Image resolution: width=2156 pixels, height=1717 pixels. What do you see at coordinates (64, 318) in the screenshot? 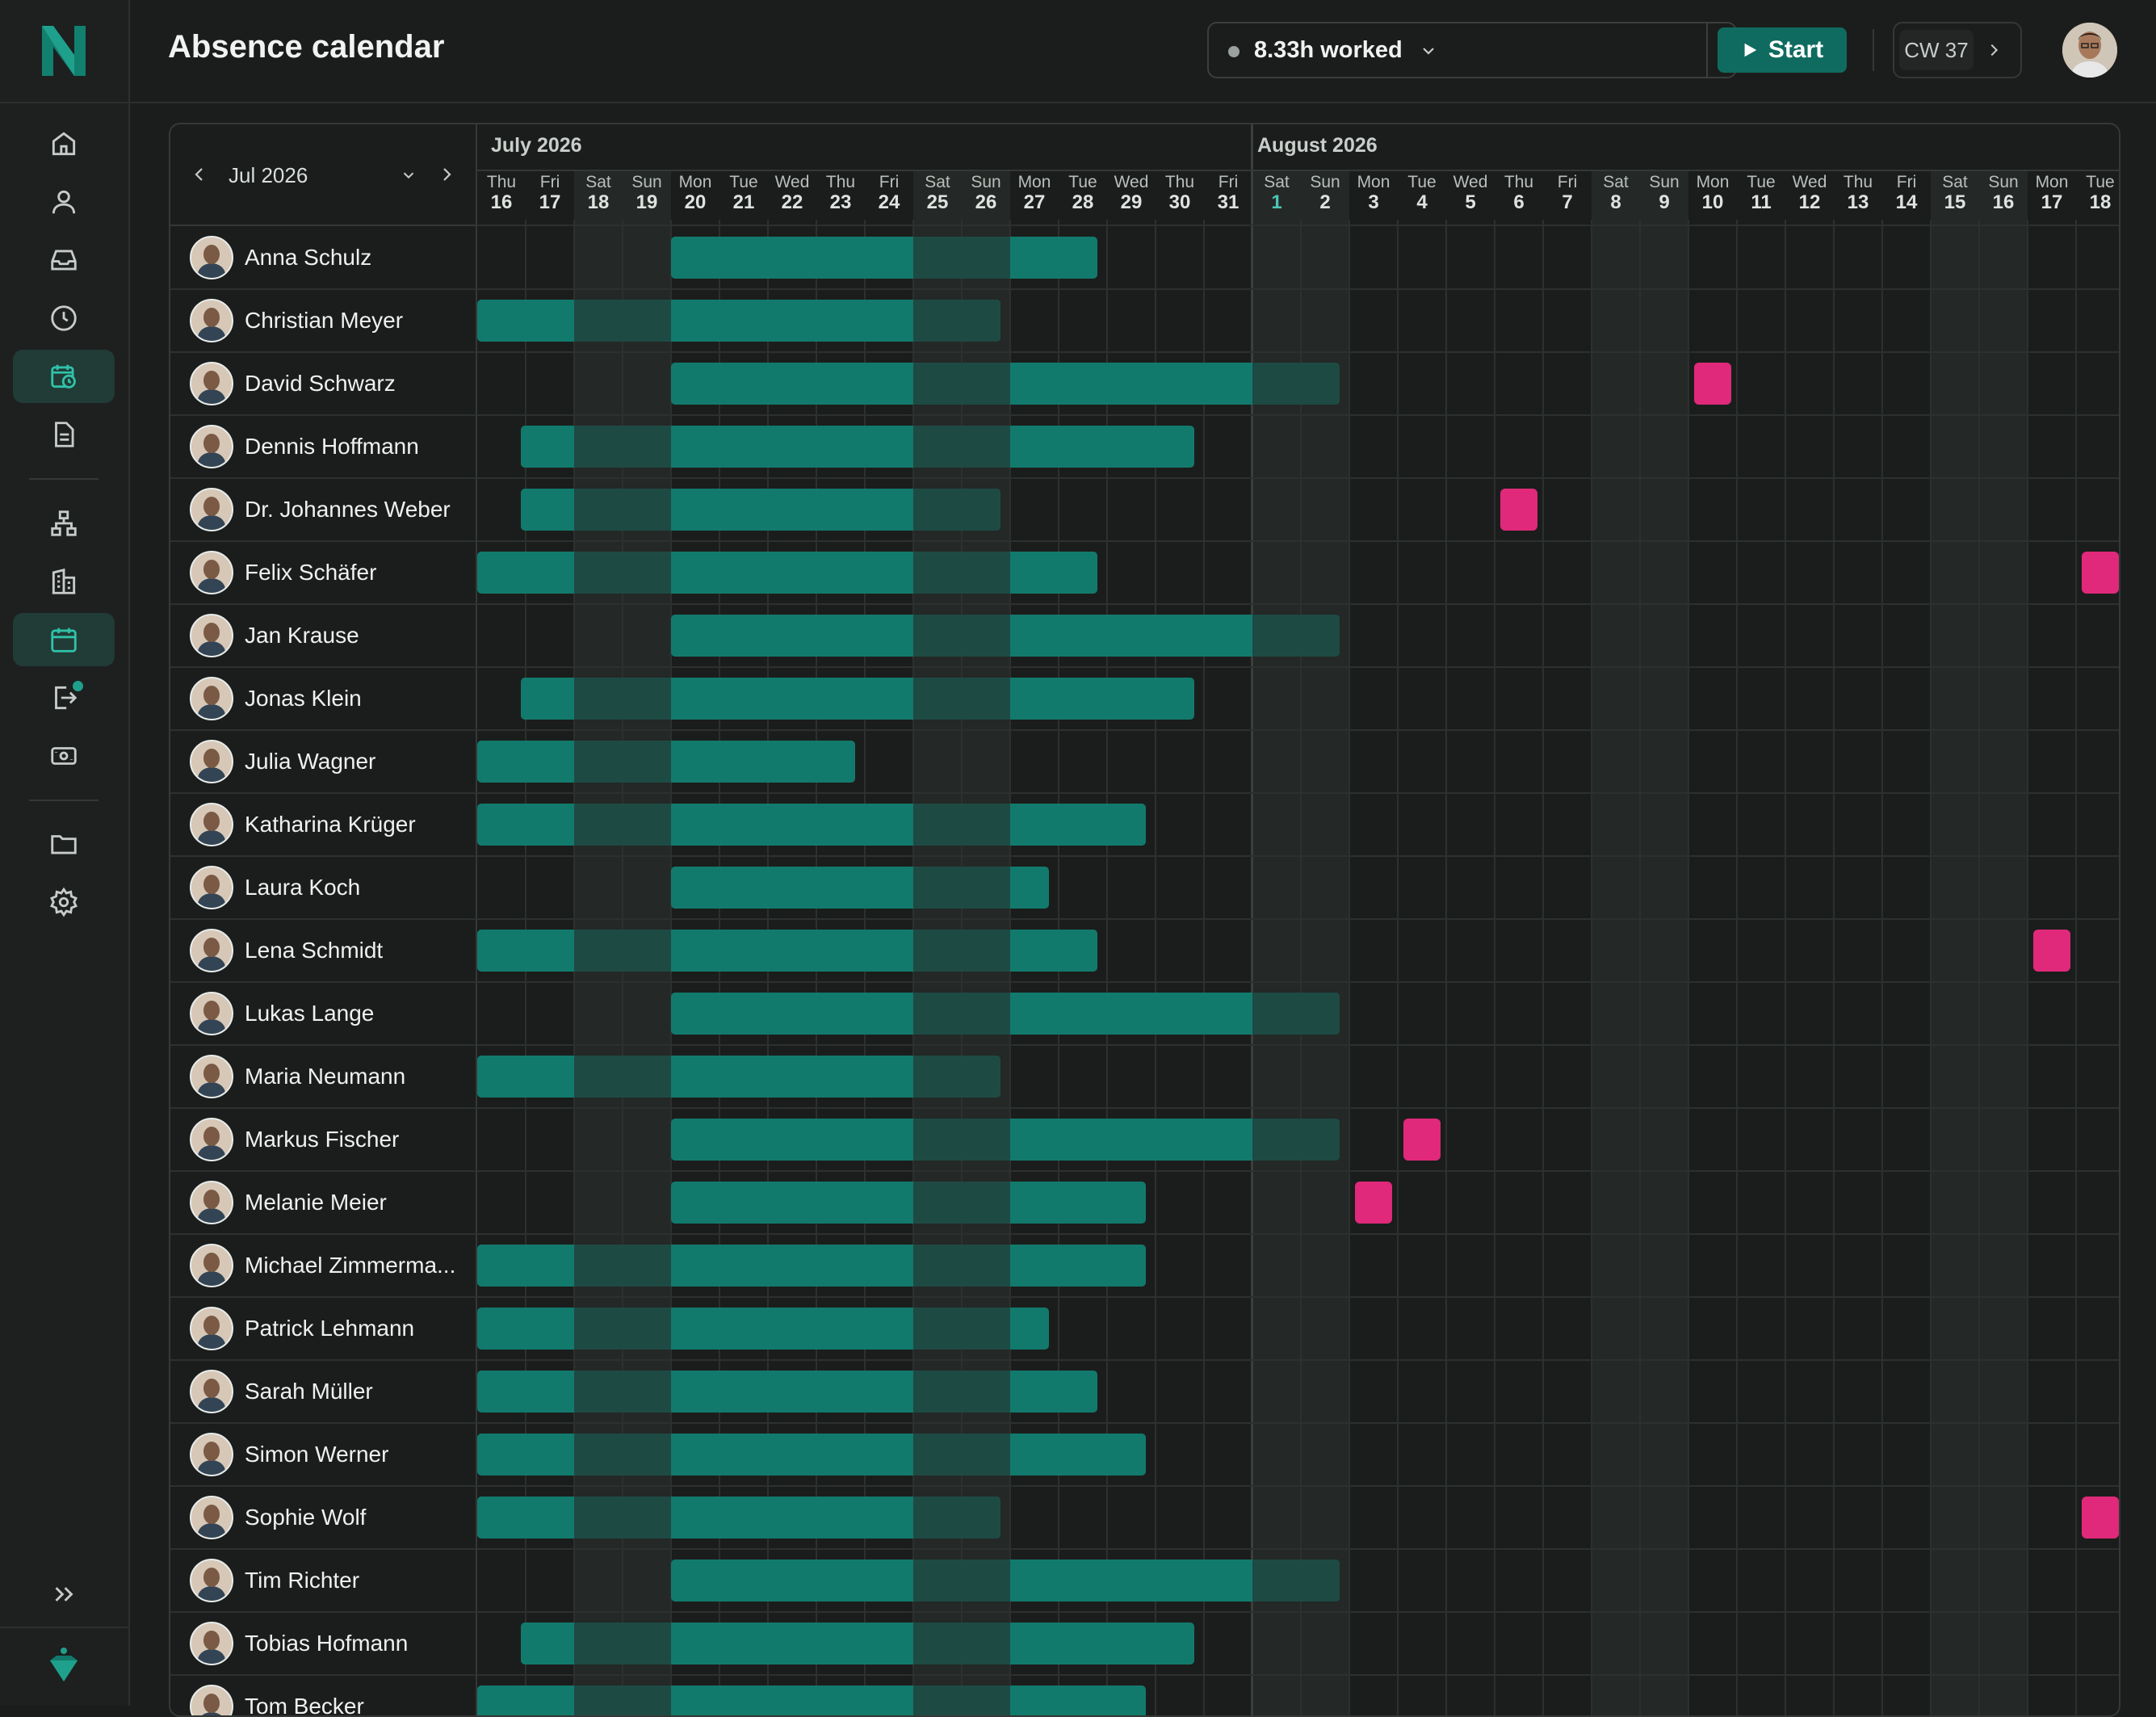
I see `nav-time` at bounding box center [64, 318].